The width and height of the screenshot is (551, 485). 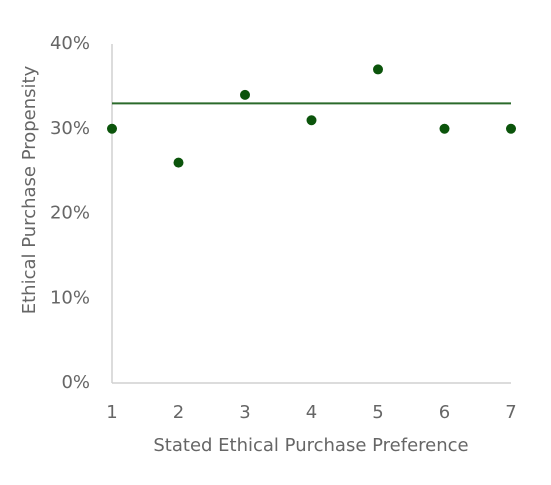 I want to click on y-axis-title: Ethical Purchase Propensity, so click(x=29, y=189).